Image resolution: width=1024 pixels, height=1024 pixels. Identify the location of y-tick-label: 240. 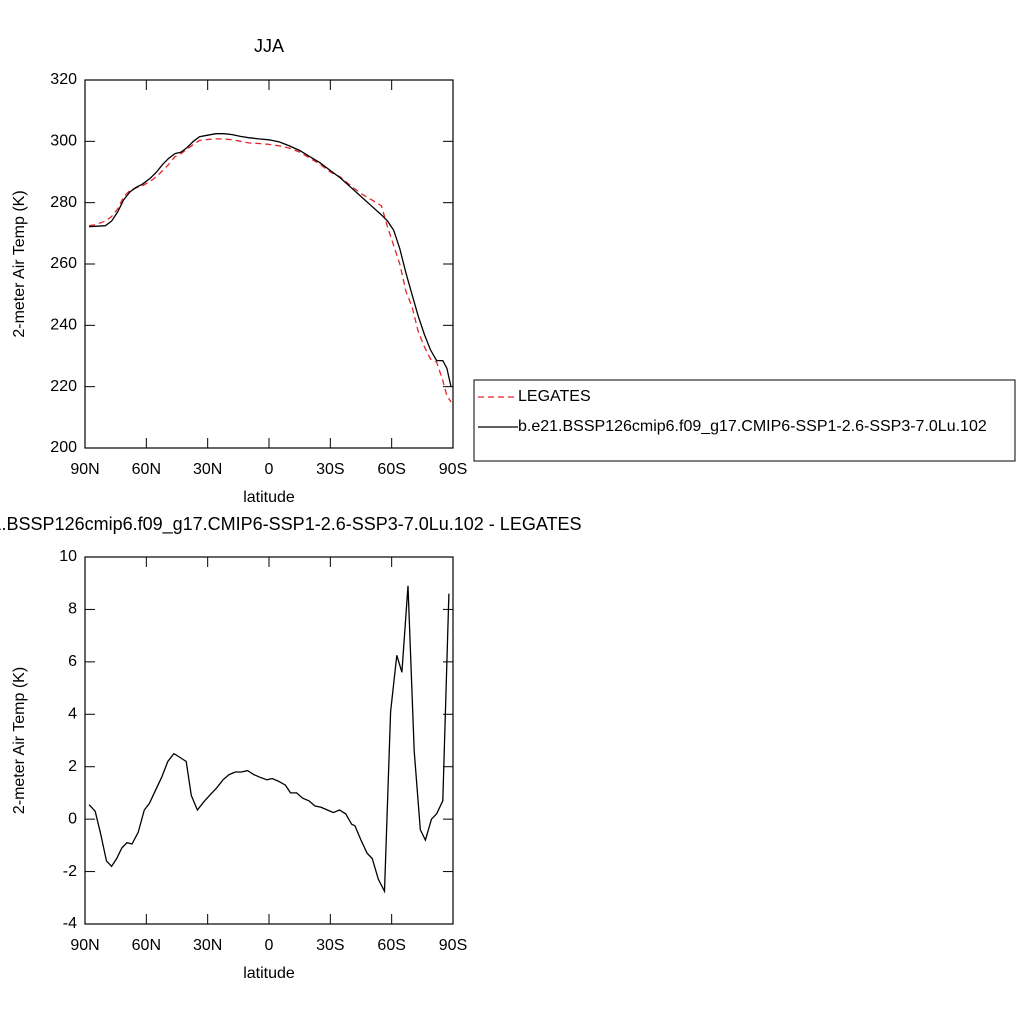
(63, 325).